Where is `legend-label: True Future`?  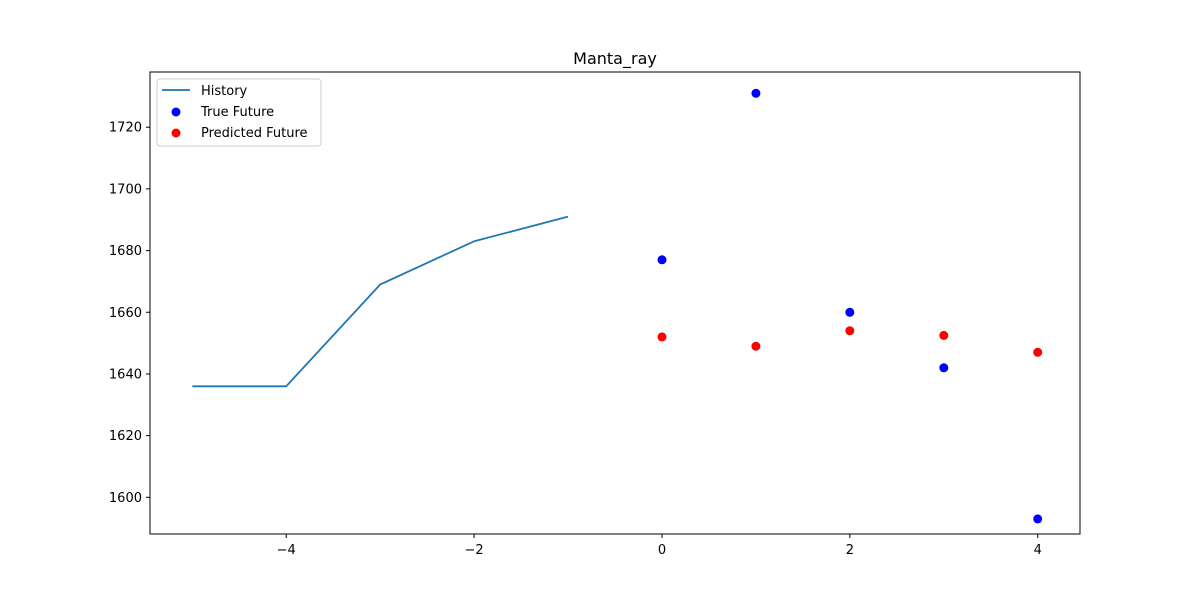 legend-label: True Future is located at coordinates (237, 112).